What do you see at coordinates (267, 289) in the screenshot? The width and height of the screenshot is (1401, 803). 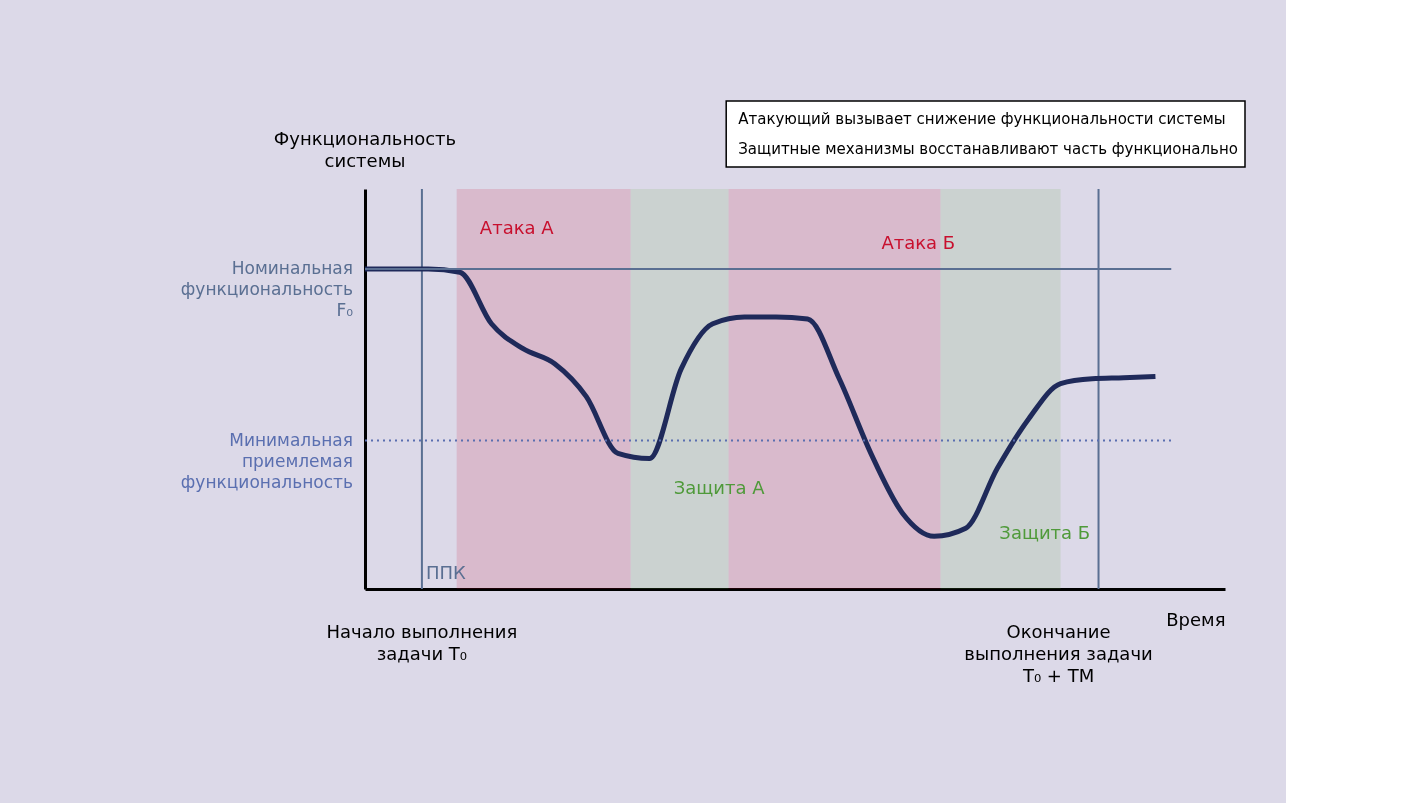 I see `ref-line-label: Номинальная функциональность F₀` at bounding box center [267, 289].